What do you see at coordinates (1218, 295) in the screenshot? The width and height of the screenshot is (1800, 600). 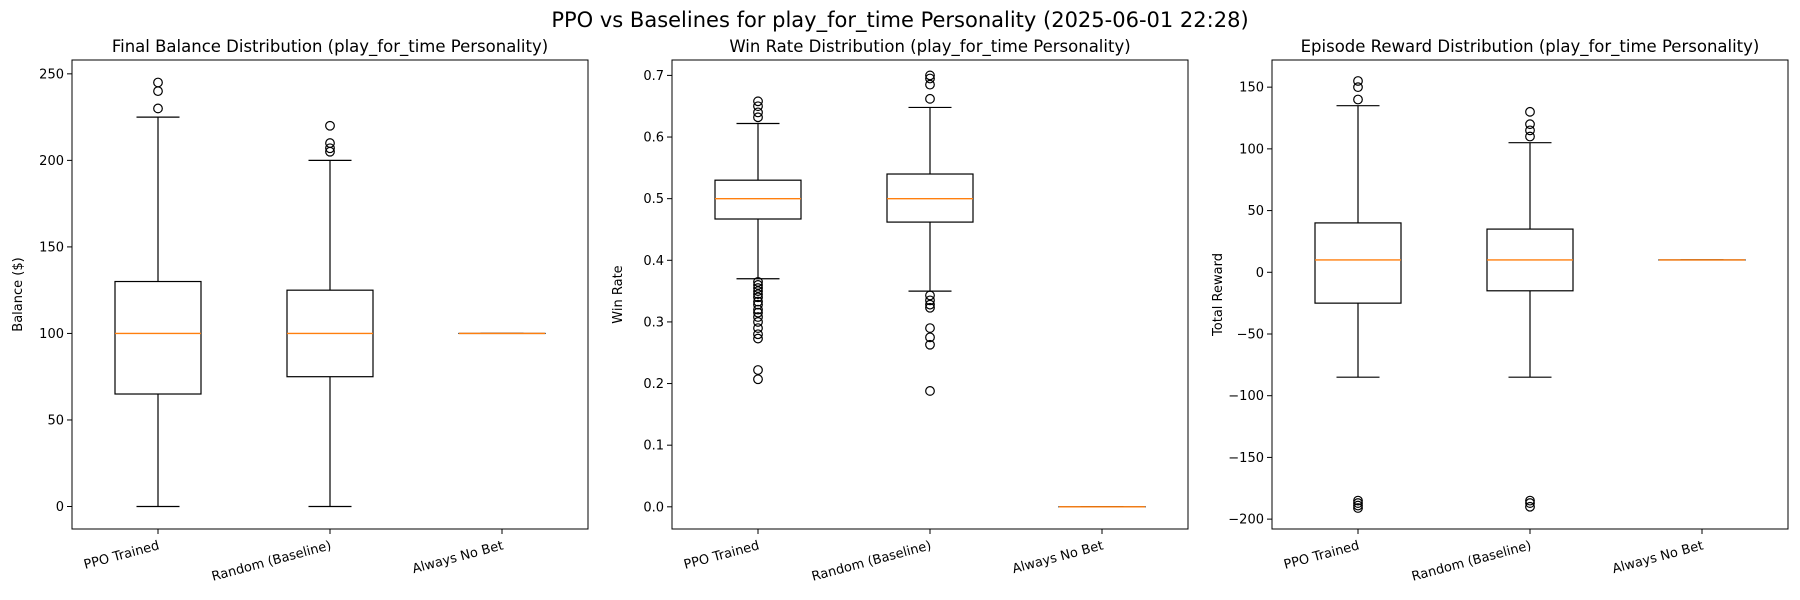 I see `y-axis-label: Total Reward` at bounding box center [1218, 295].